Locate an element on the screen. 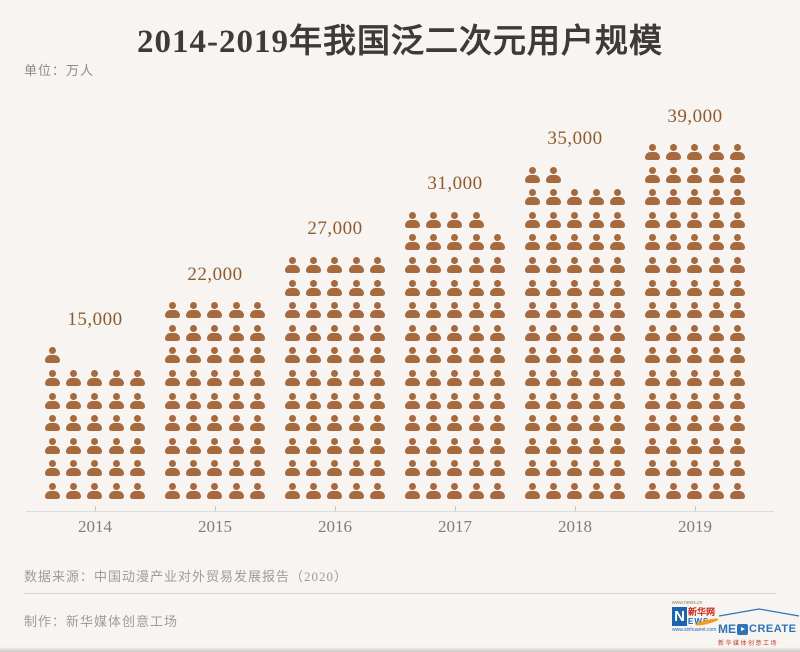  bottom-edge-shade is located at coordinates (400, 649).